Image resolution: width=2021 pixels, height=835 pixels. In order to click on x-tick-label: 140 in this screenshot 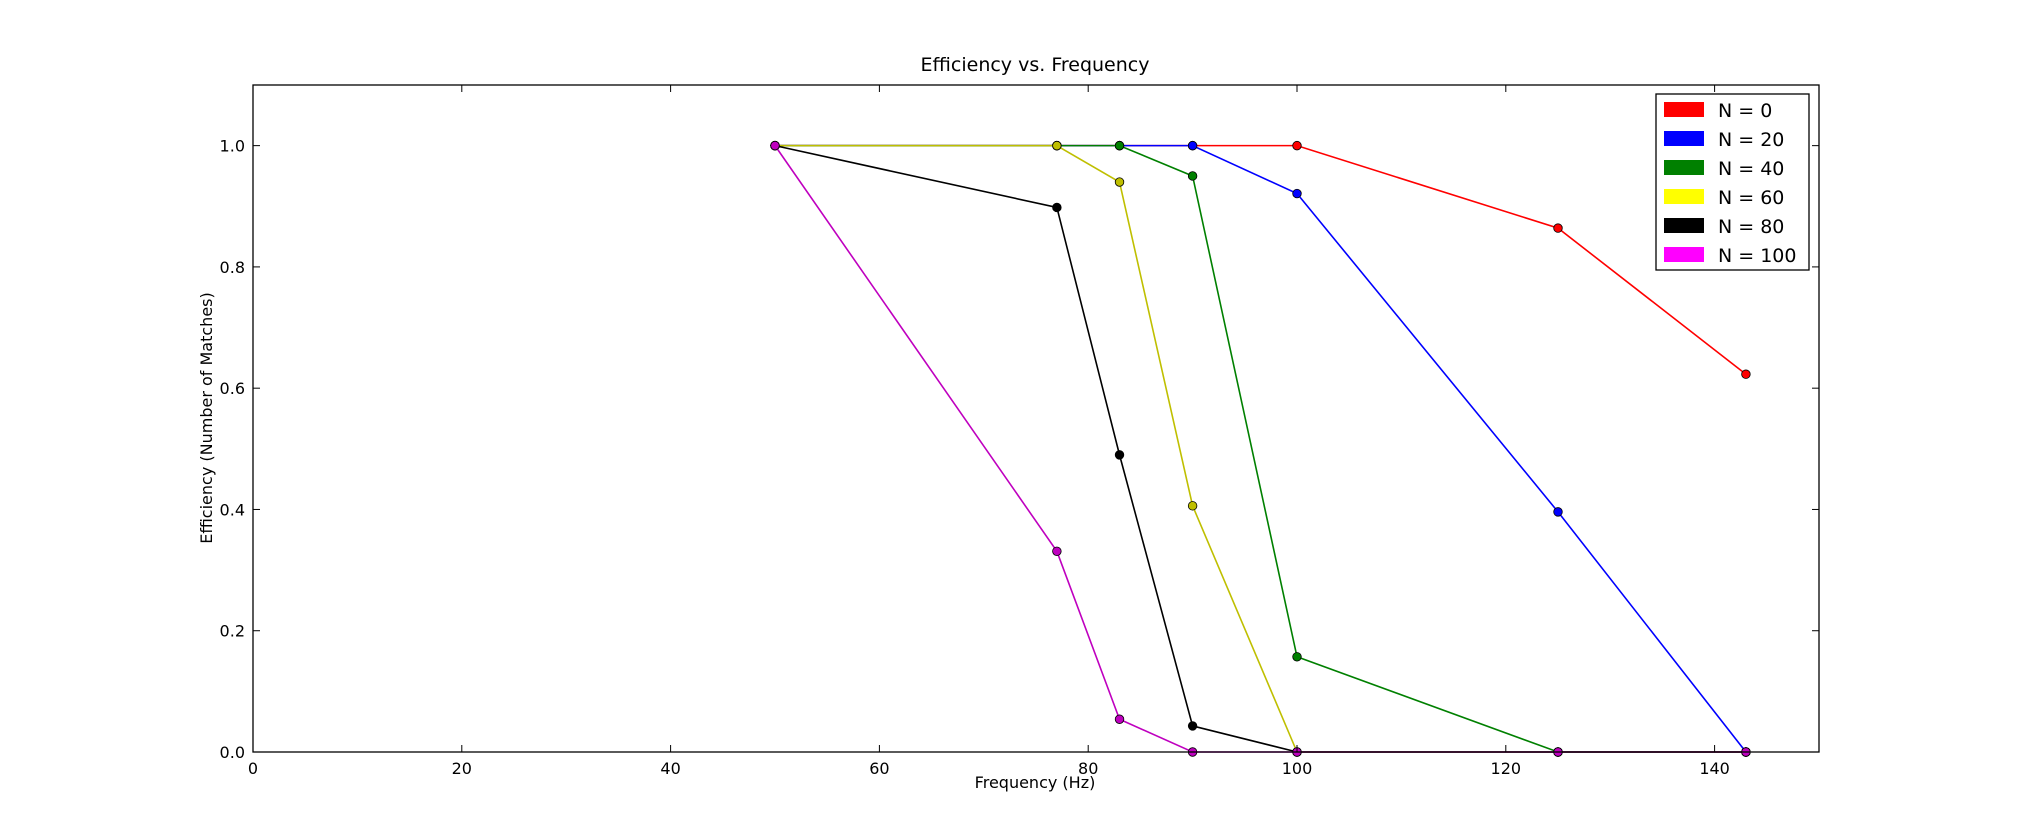, I will do `click(1714, 768)`.